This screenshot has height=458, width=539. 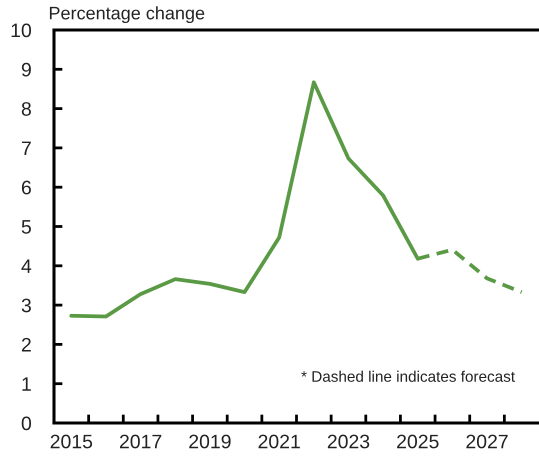 What do you see at coordinates (26, 187) in the screenshot?
I see `y-tick-label: 6` at bounding box center [26, 187].